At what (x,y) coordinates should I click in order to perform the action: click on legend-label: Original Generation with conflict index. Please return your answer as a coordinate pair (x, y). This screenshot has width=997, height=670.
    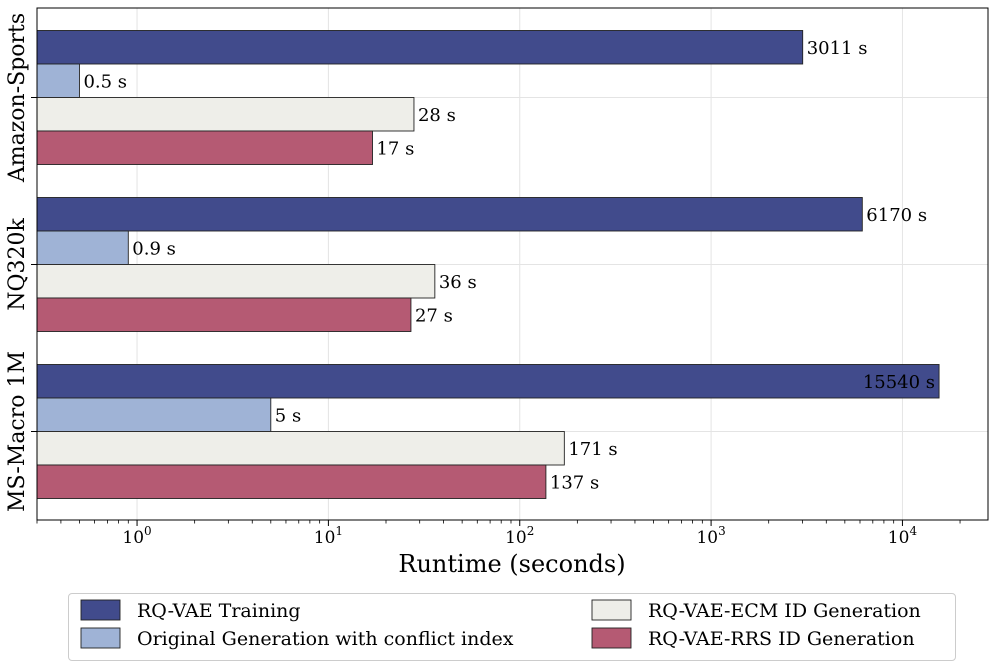
    Looking at the image, I should click on (325, 639).